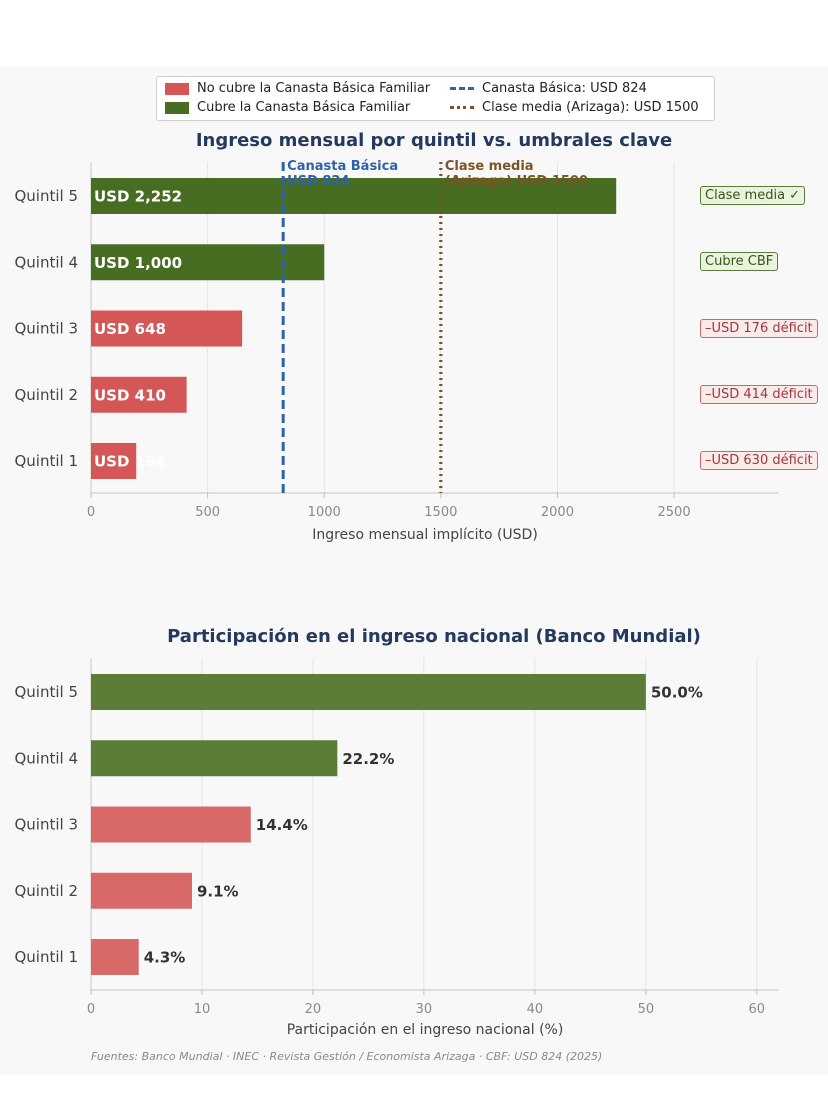  I want to click on chart1-value-label: USD 194, so click(130, 462).